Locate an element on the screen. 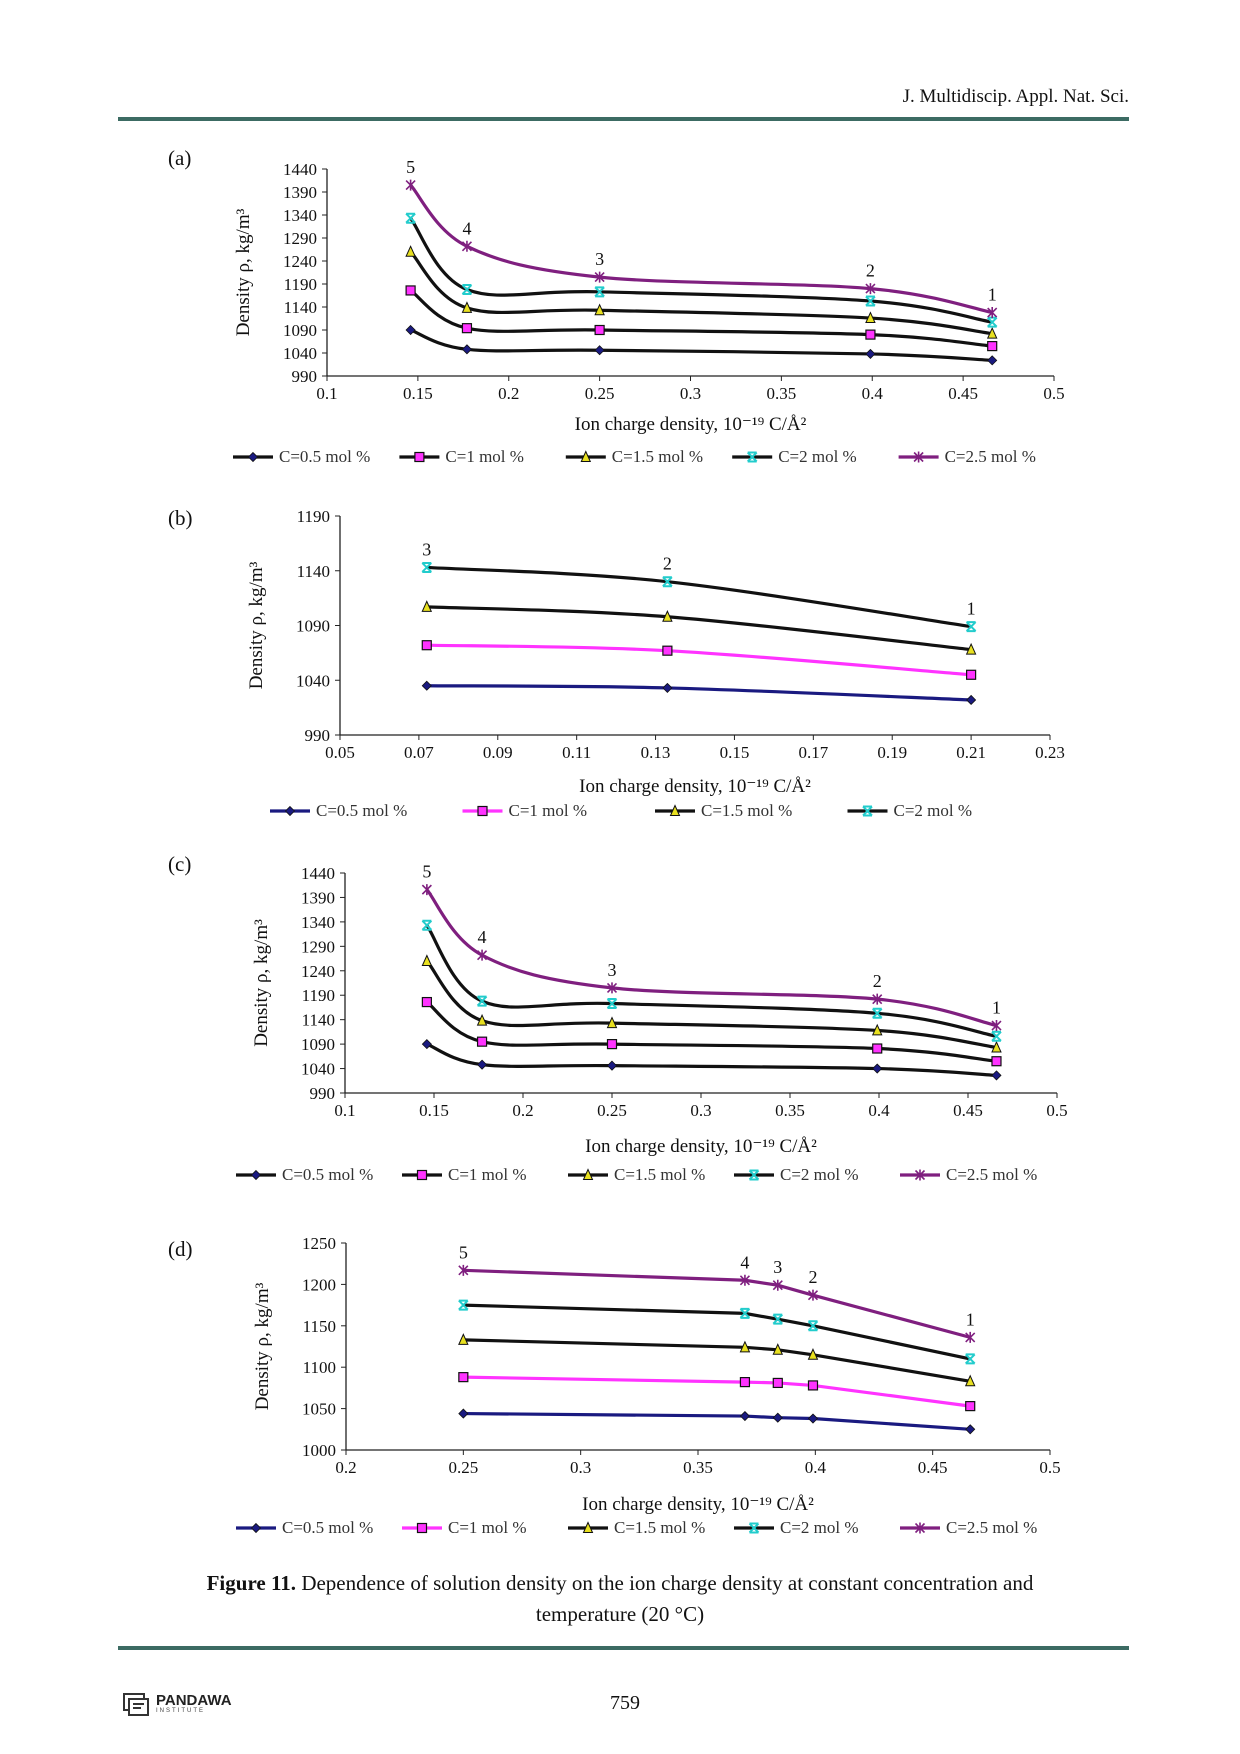 Image resolution: width=1240 pixels, height=1754 pixels. y-tick-label: 1290 is located at coordinates (300, 238).